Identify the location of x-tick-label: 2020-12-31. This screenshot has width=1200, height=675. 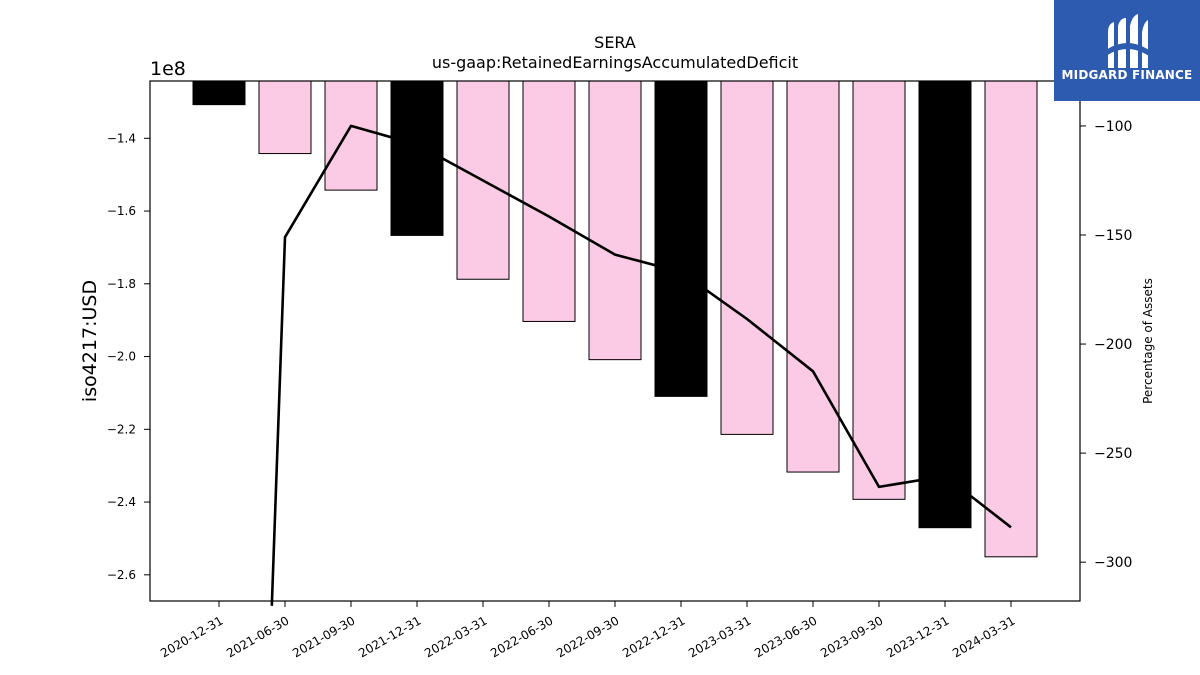
(191, 636).